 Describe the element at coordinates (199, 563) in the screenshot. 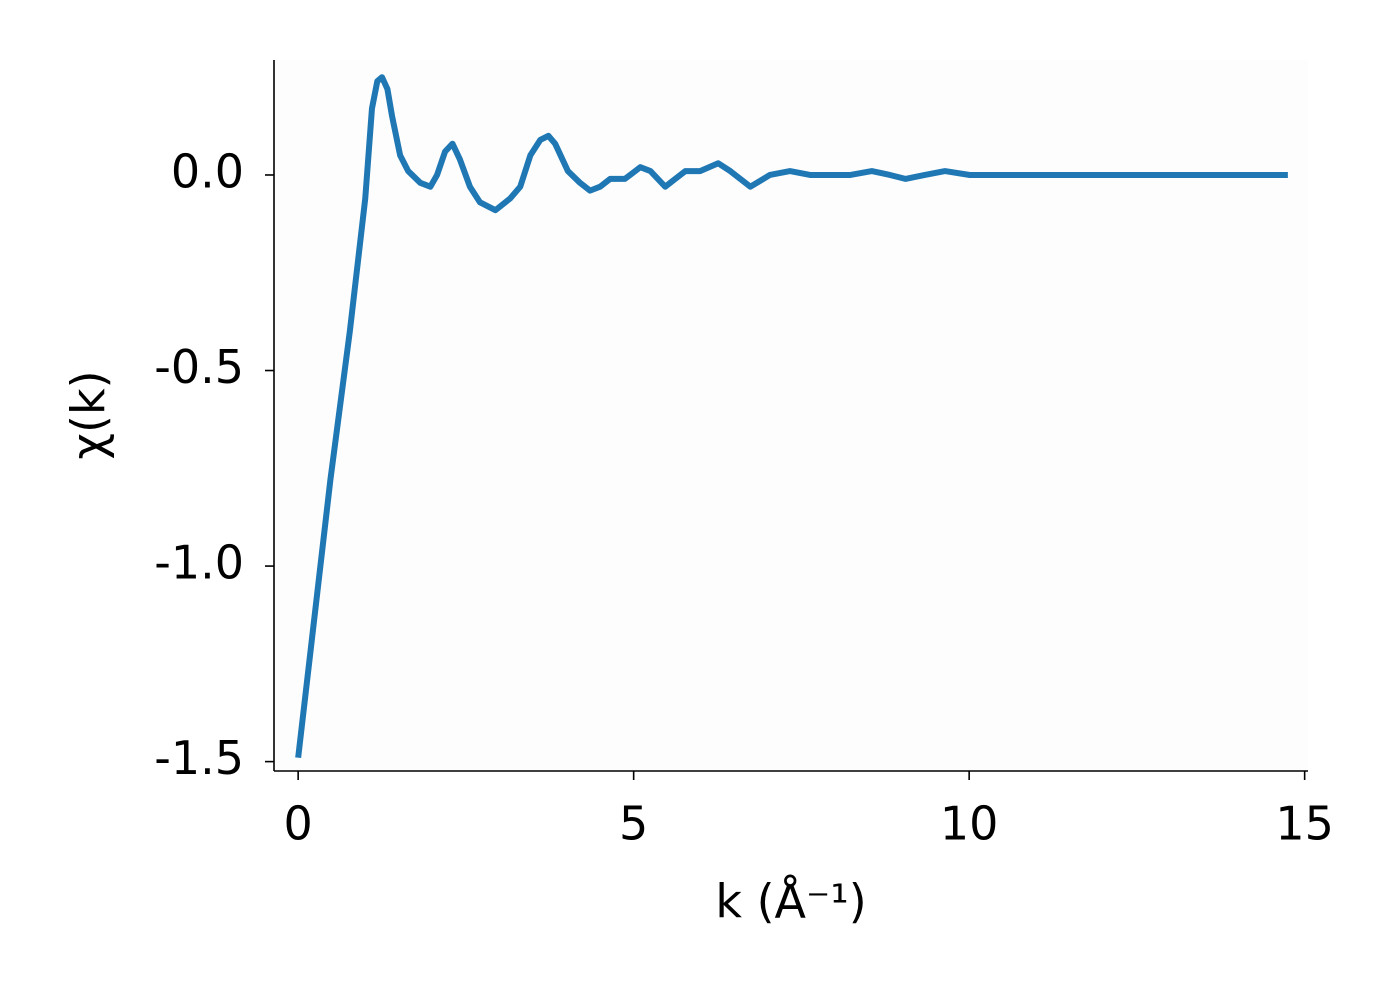

I see `y-tick-label: -1.0` at that location.